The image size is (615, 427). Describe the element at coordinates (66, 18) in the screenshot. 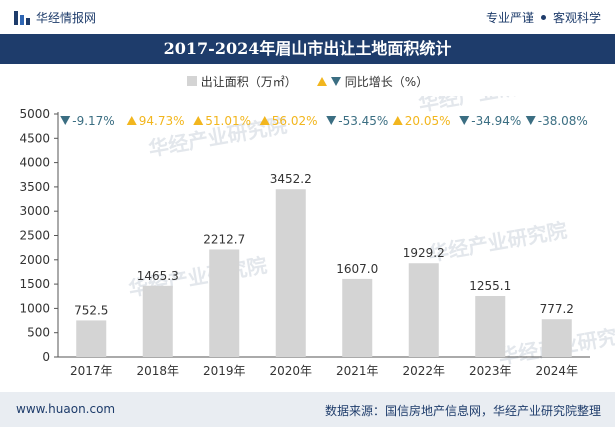

I see `brand-name: 华经情报网` at that location.